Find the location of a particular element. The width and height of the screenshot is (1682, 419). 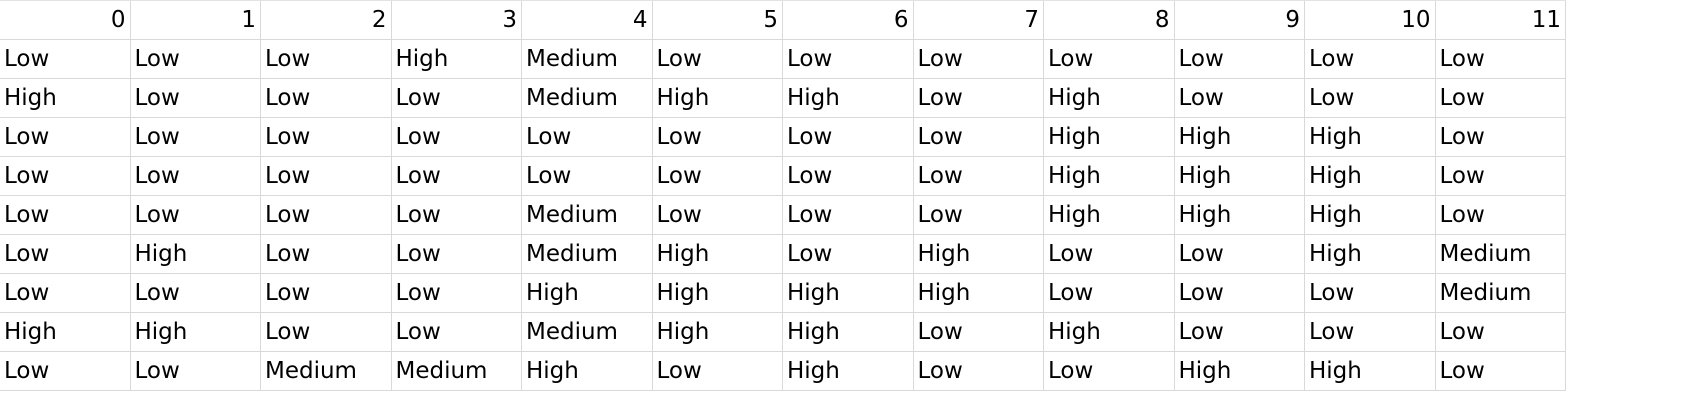

column-header-11: 11 is located at coordinates (1500, 20).